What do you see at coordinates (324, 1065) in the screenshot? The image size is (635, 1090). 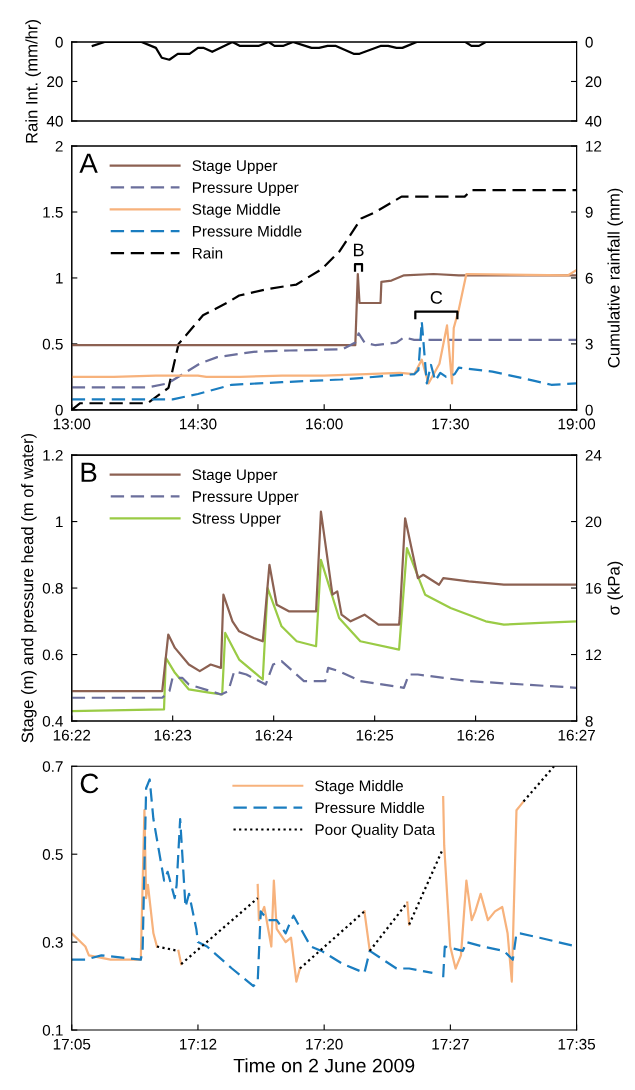 I see `x-axis-title: Time on 2 June 2009` at bounding box center [324, 1065].